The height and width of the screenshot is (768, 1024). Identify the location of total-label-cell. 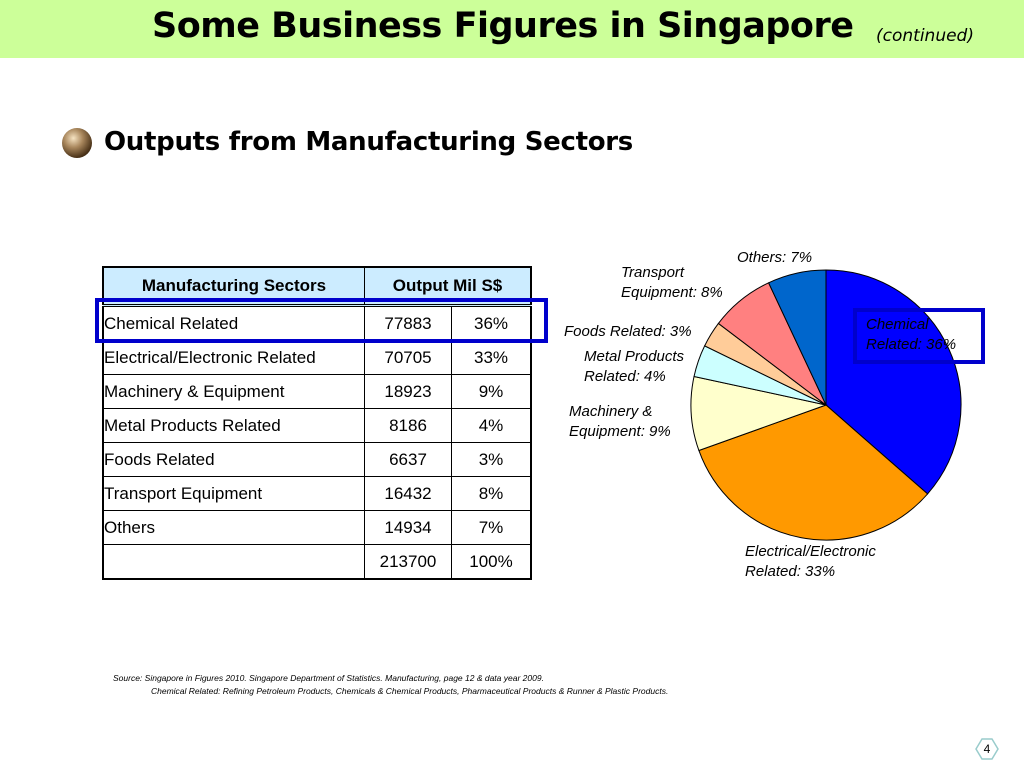
(233, 562).